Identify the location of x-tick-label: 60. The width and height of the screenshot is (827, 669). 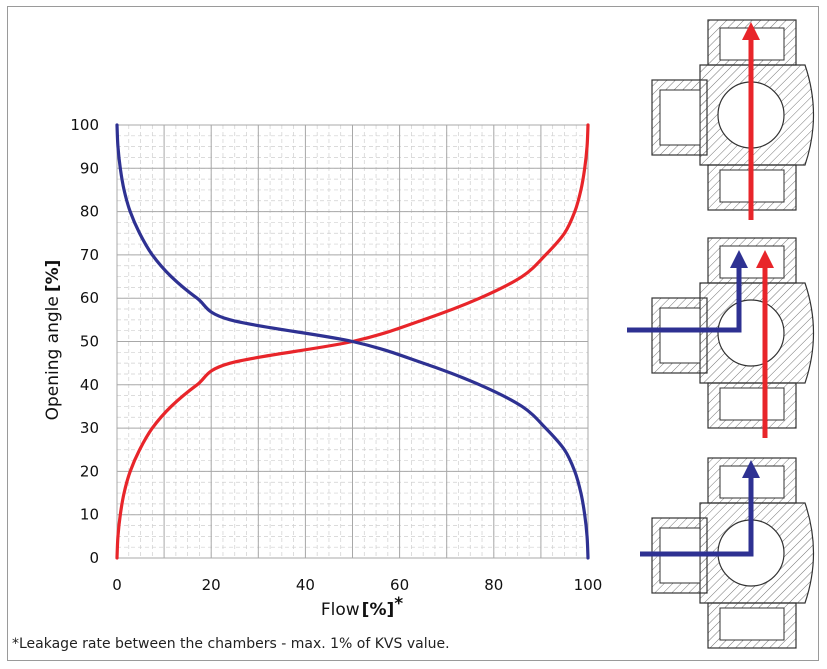
(399, 585).